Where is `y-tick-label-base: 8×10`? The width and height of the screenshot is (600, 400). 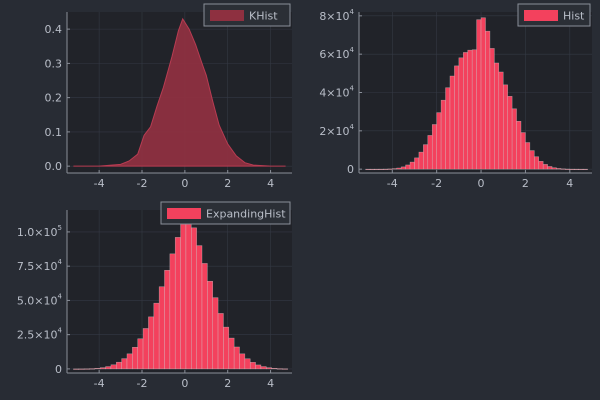 y-tick-label-base: 8×10 is located at coordinates (334, 16).